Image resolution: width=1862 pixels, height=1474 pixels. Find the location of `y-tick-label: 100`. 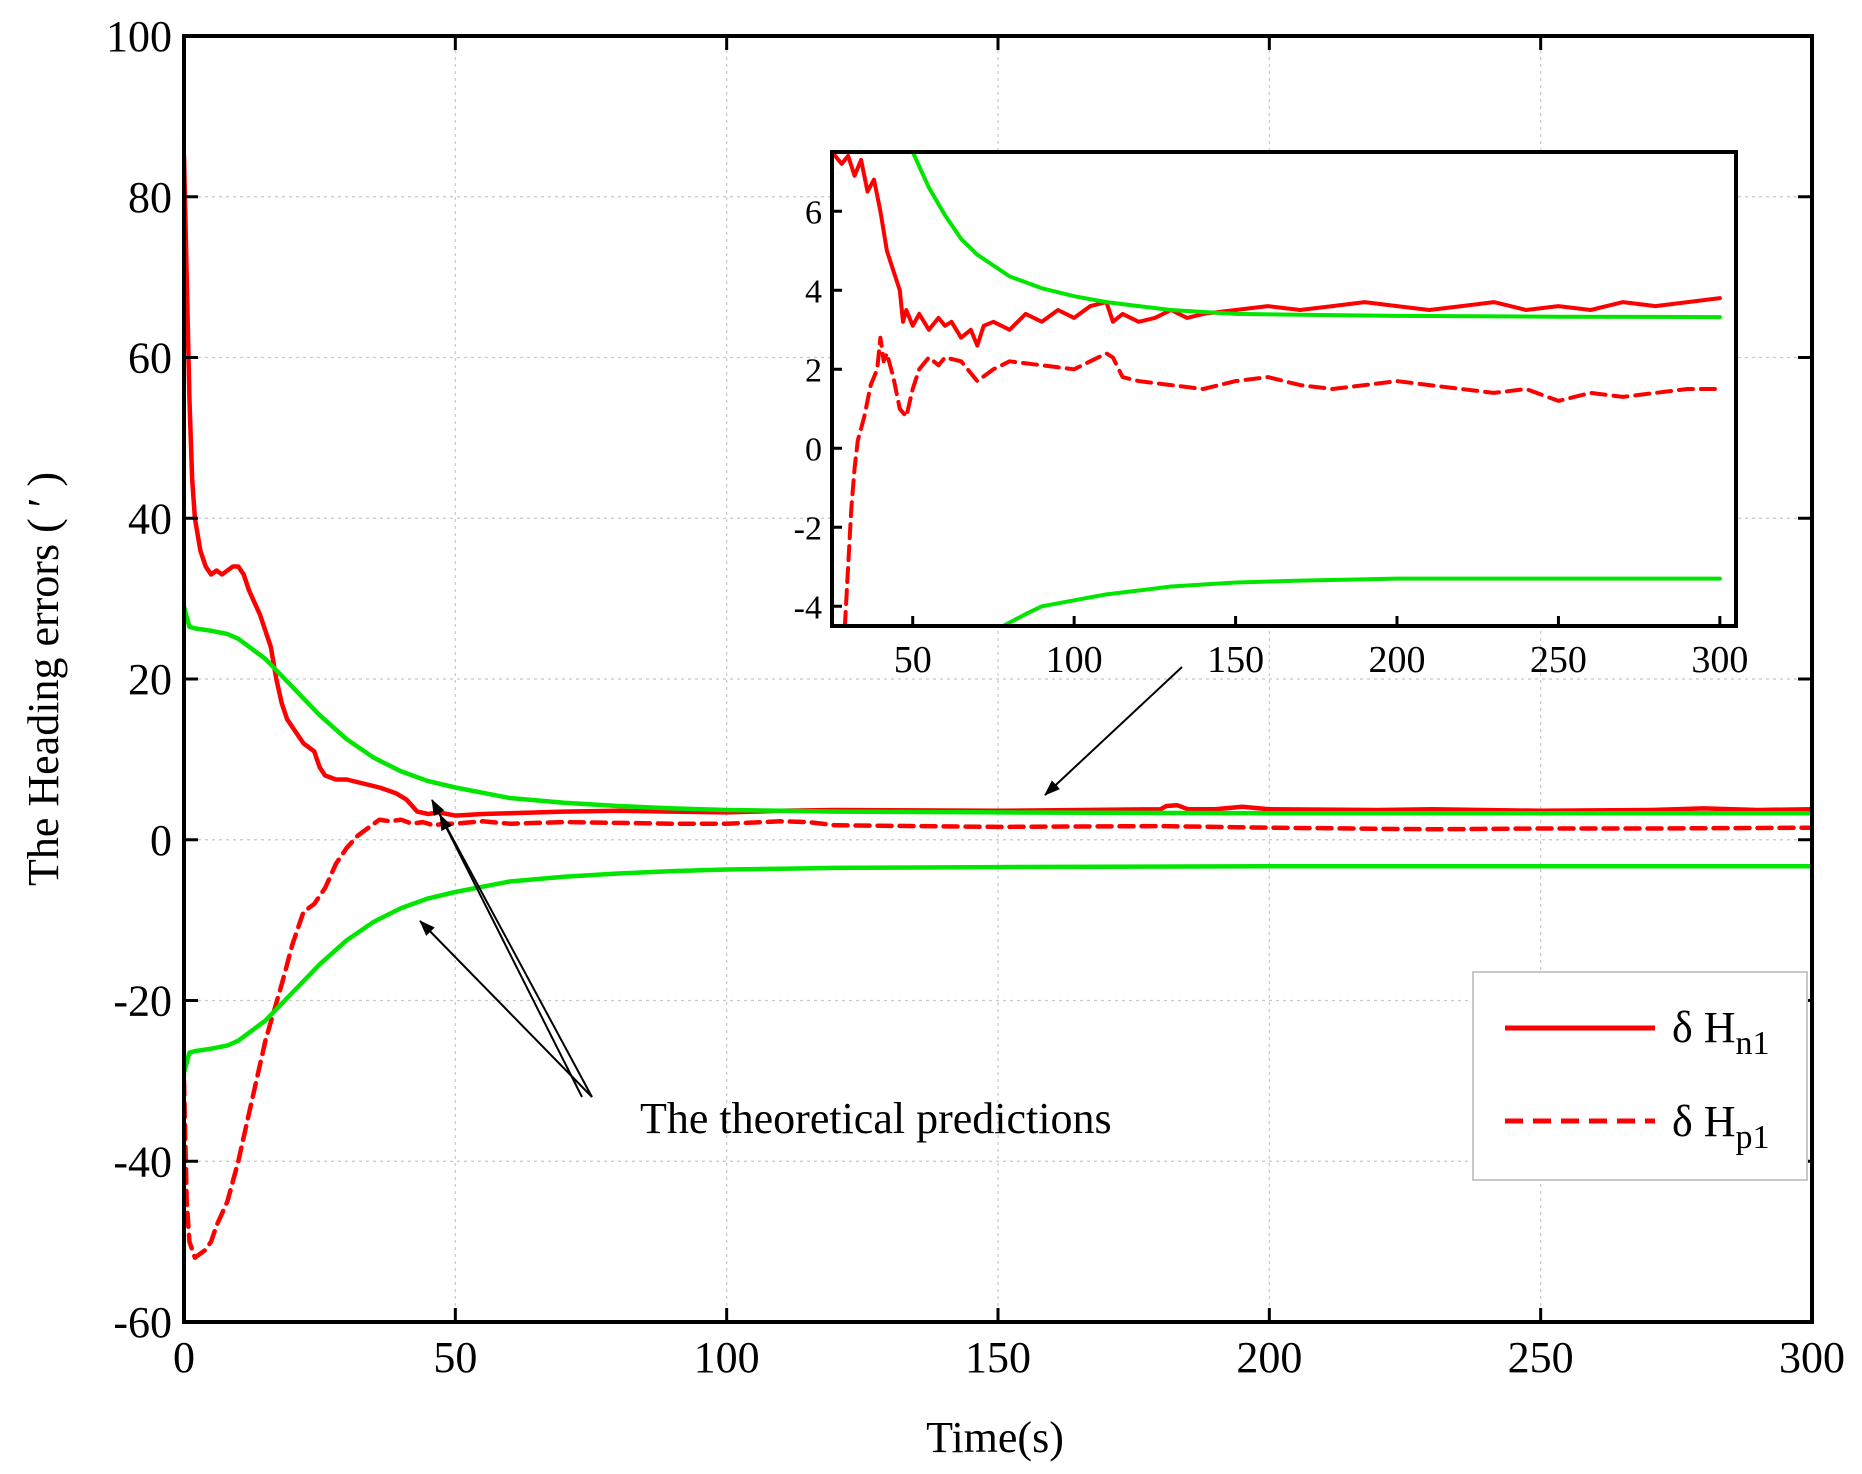

y-tick-label: 100 is located at coordinates (139, 36).